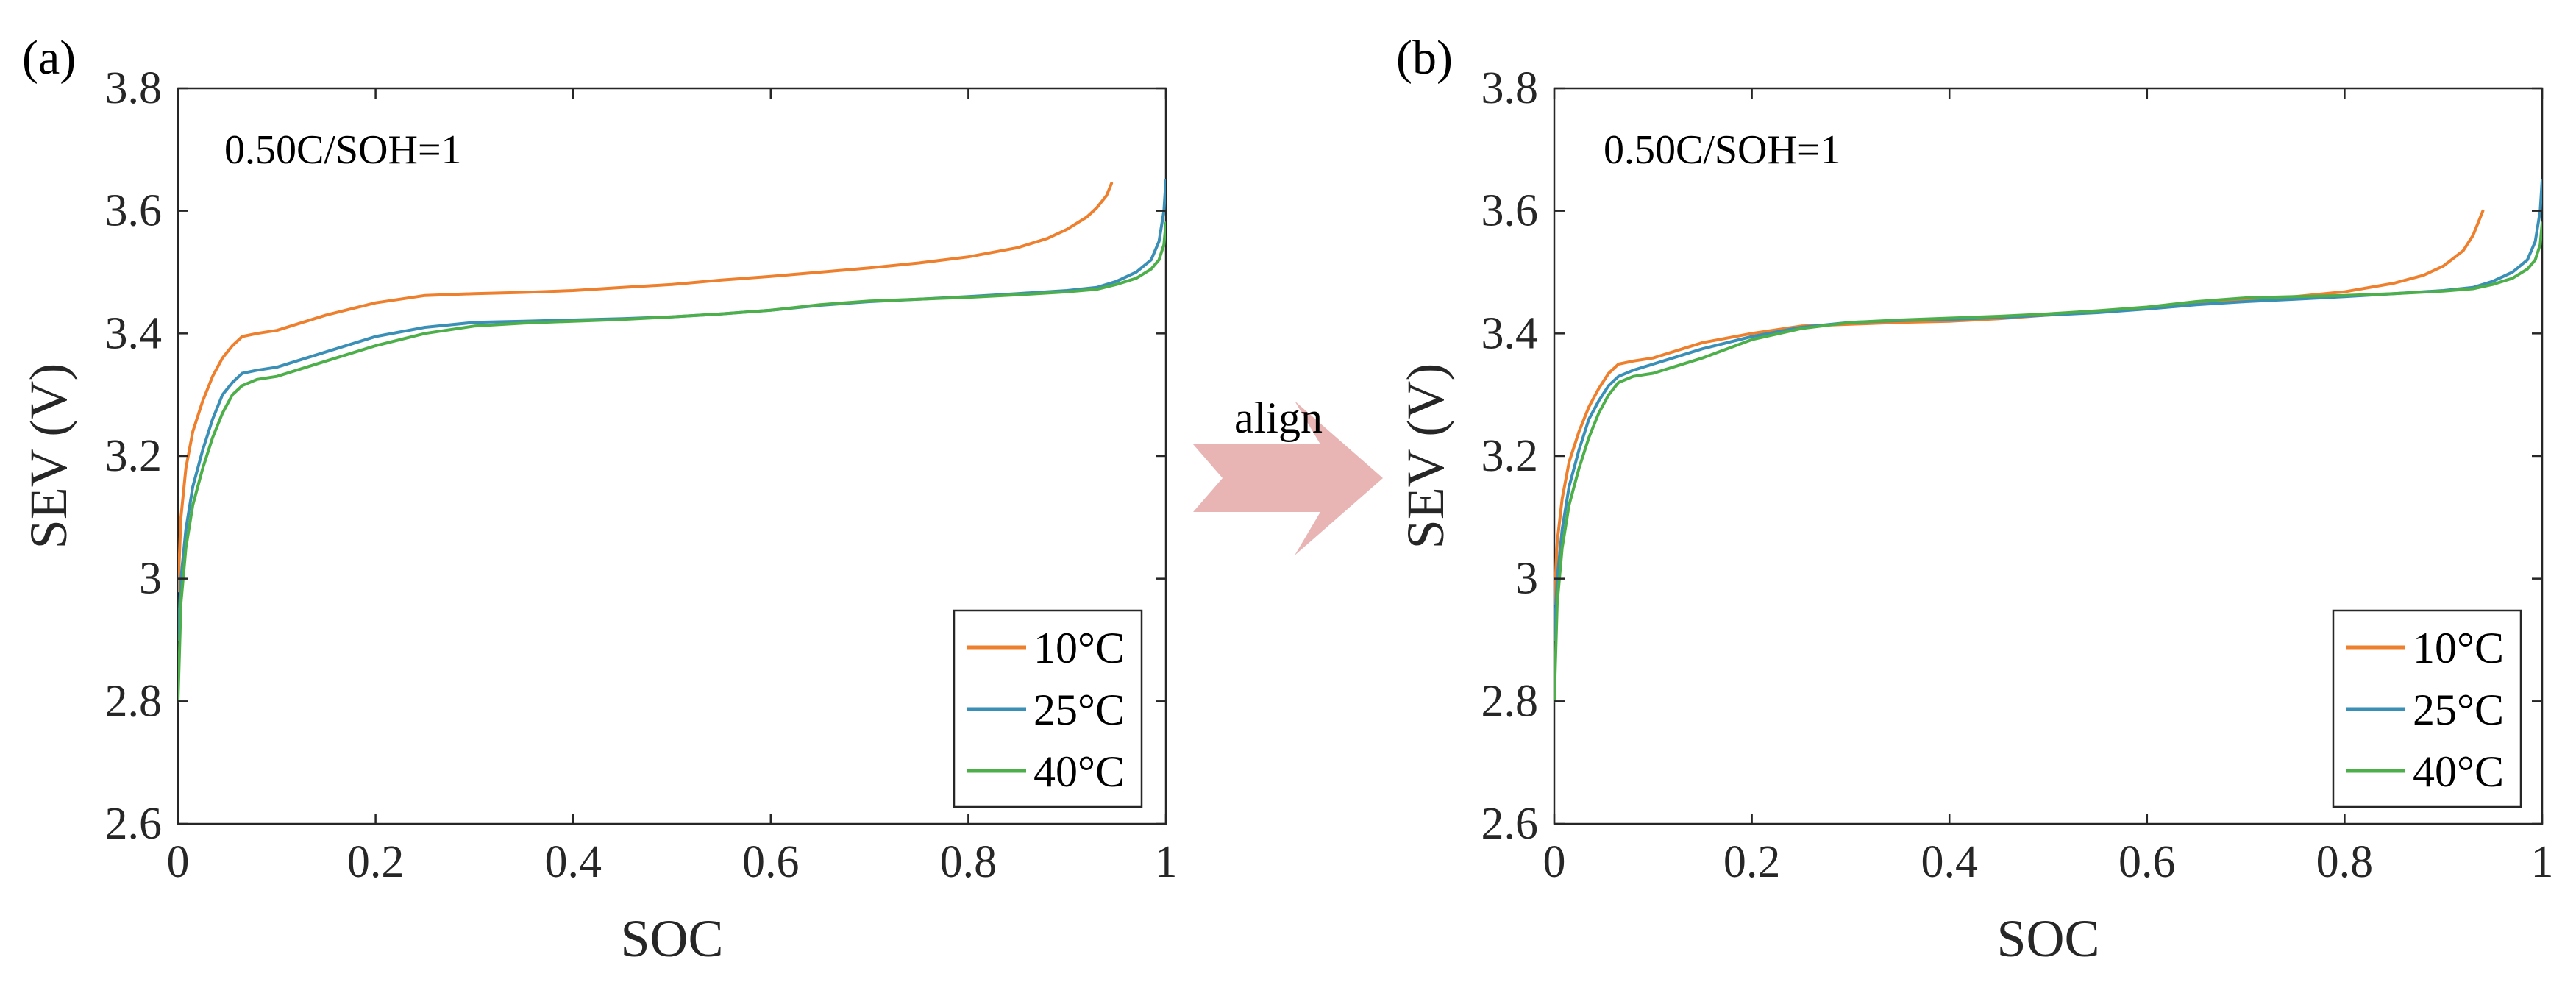  What do you see at coordinates (1424, 58) in the screenshot?
I see `panel-label: (b)` at bounding box center [1424, 58].